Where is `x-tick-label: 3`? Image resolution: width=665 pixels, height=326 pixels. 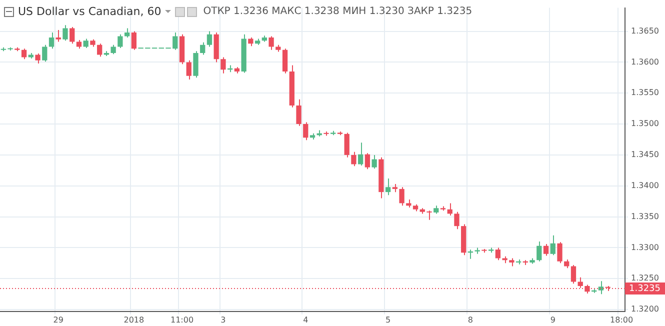 x-tick-label: 3 is located at coordinates (223, 319).